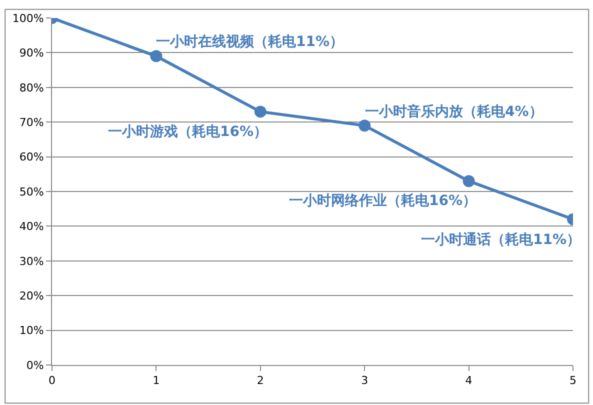 The width and height of the screenshot is (593, 405). Describe the element at coordinates (31, 227) in the screenshot. I see `y-tick-label: 40%` at that location.